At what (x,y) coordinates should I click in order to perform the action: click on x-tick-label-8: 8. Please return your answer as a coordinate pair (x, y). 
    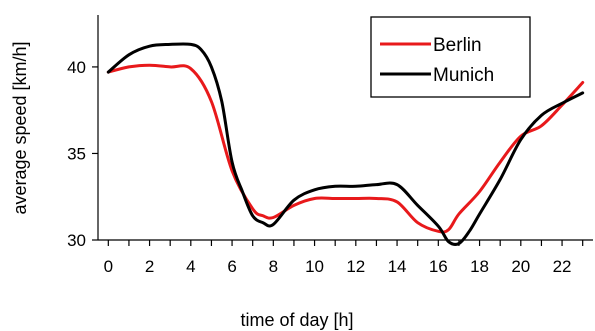
    Looking at the image, I should click on (273, 266).